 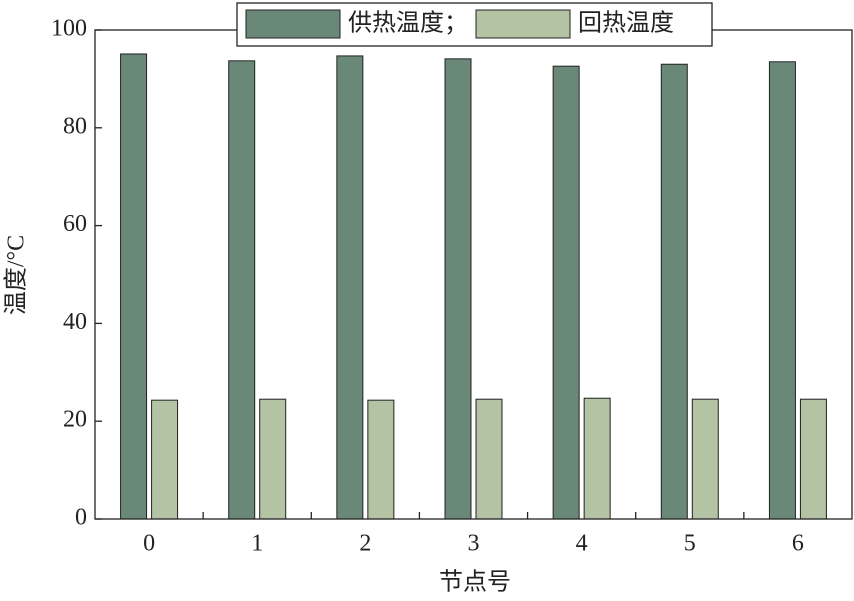 What do you see at coordinates (16, 275) in the screenshot?
I see `y-axis-label: 温度/°C` at bounding box center [16, 275].